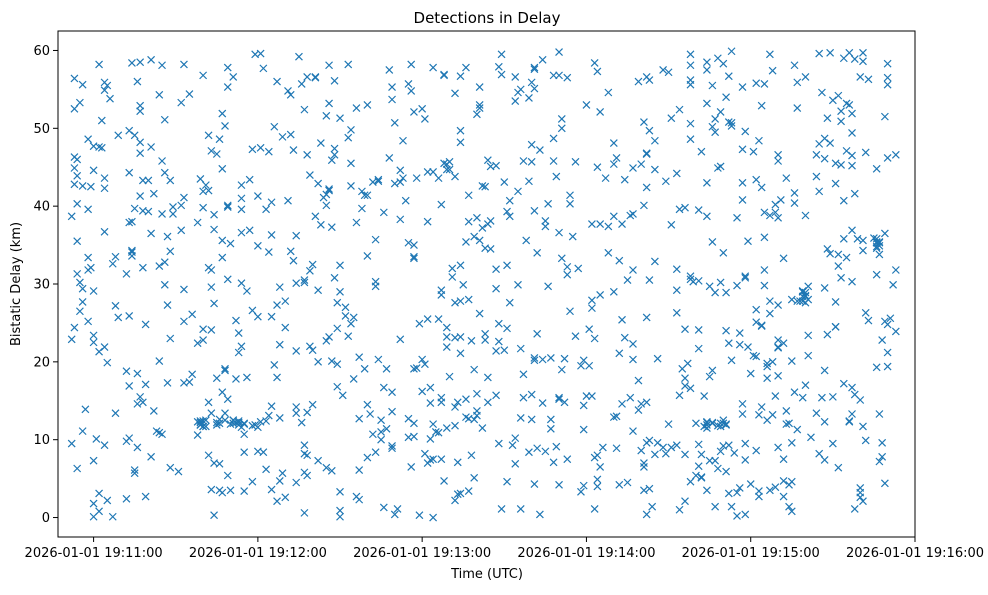 The height and width of the screenshot is (595, 988). Describe the element at coordinates (586, 553) in the screenshot. I see `x-tick-label: 2026-01-01 19:14:00` at that location.